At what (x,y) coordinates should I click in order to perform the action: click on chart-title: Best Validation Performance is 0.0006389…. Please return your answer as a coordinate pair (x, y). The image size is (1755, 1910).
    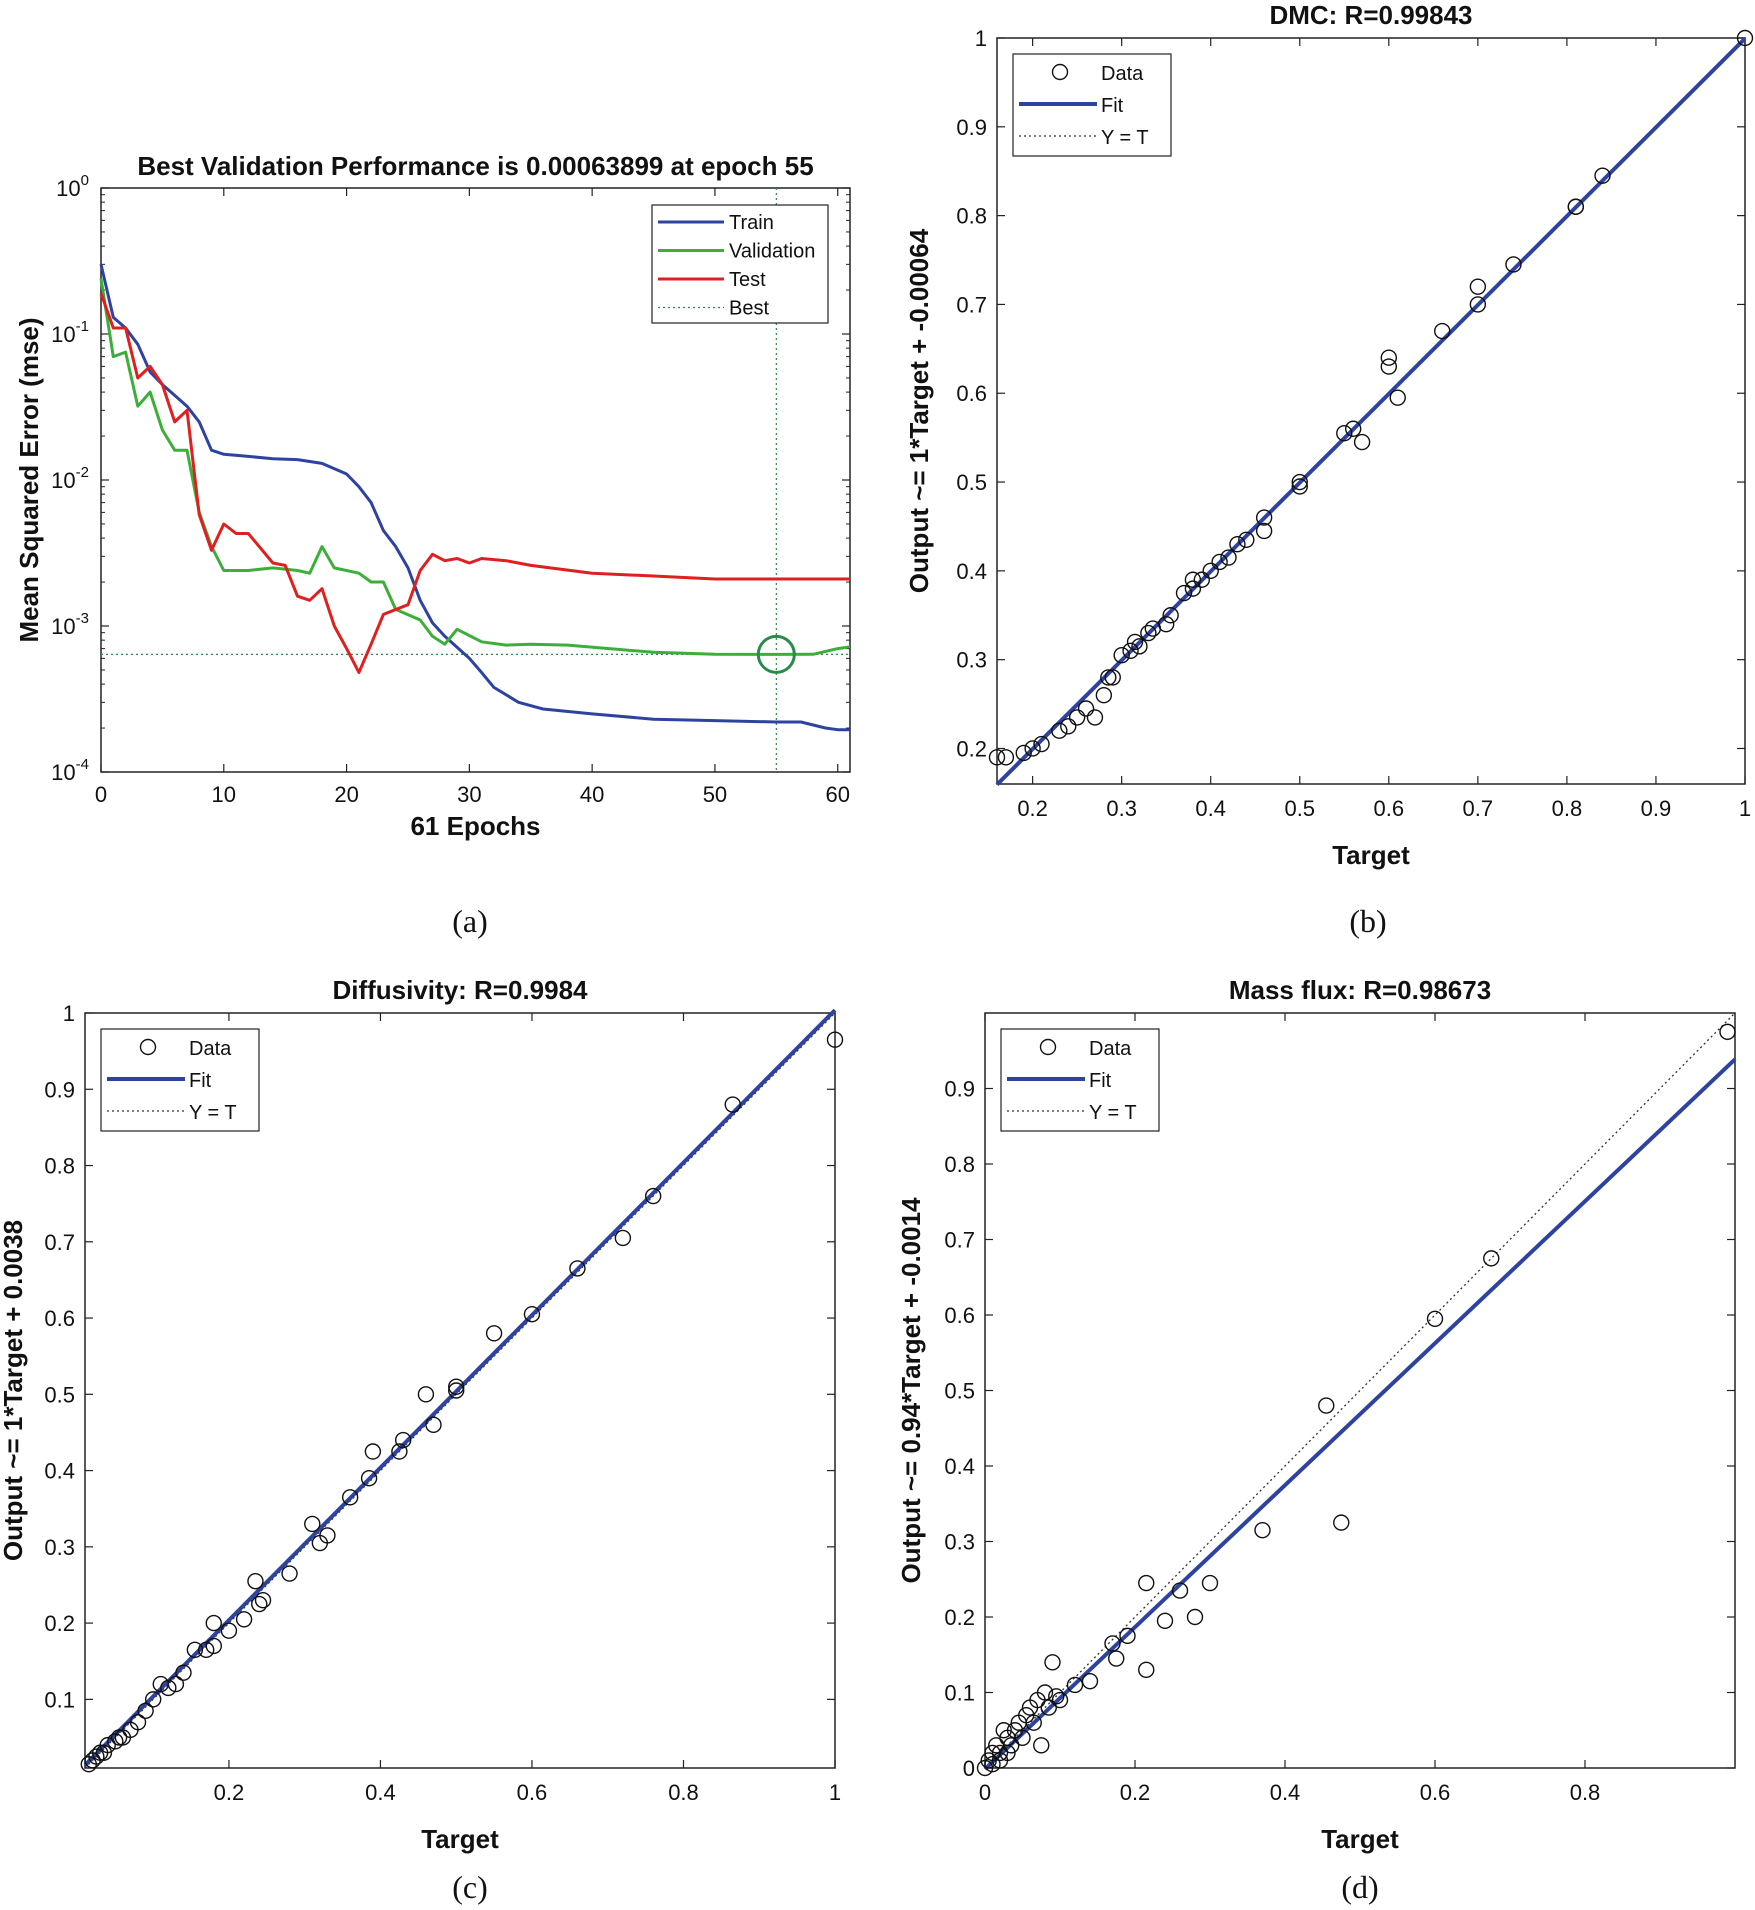
    Looking at the image, I should click on (475, 166).